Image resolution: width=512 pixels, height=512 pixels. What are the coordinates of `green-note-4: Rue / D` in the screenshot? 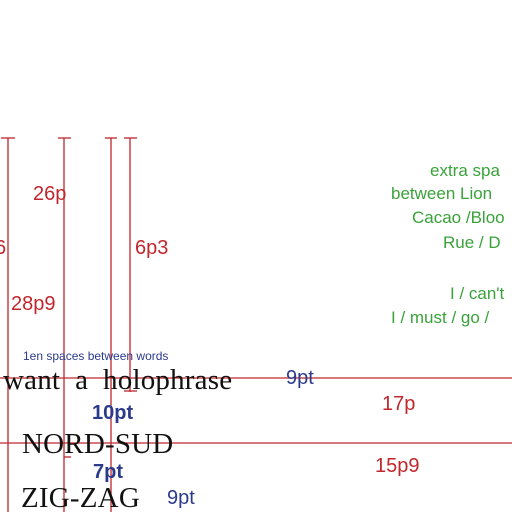 It's located at (472, 242).